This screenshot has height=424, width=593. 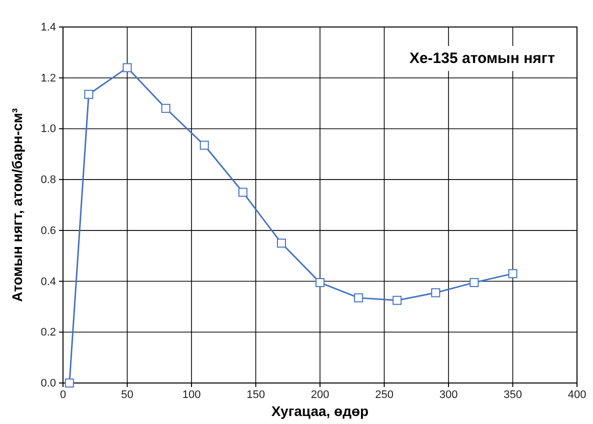 What do you see at coordinates (255, 394) in the screenshot?
I see `x-tick-label: 150` at bounding box center [255, 394].